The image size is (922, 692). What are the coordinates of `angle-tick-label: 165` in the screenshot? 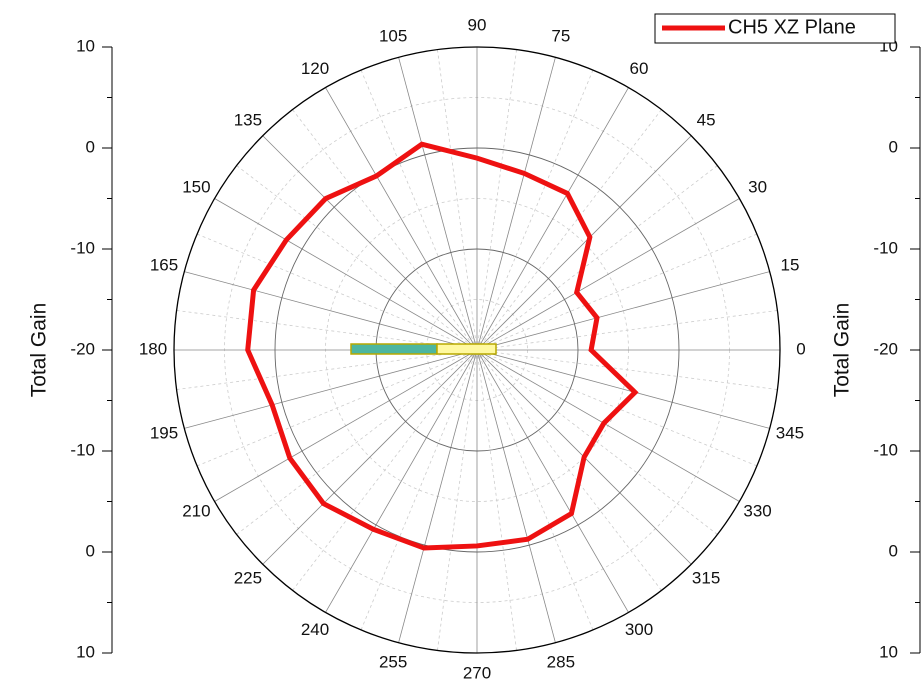 It's located at (164, 265).